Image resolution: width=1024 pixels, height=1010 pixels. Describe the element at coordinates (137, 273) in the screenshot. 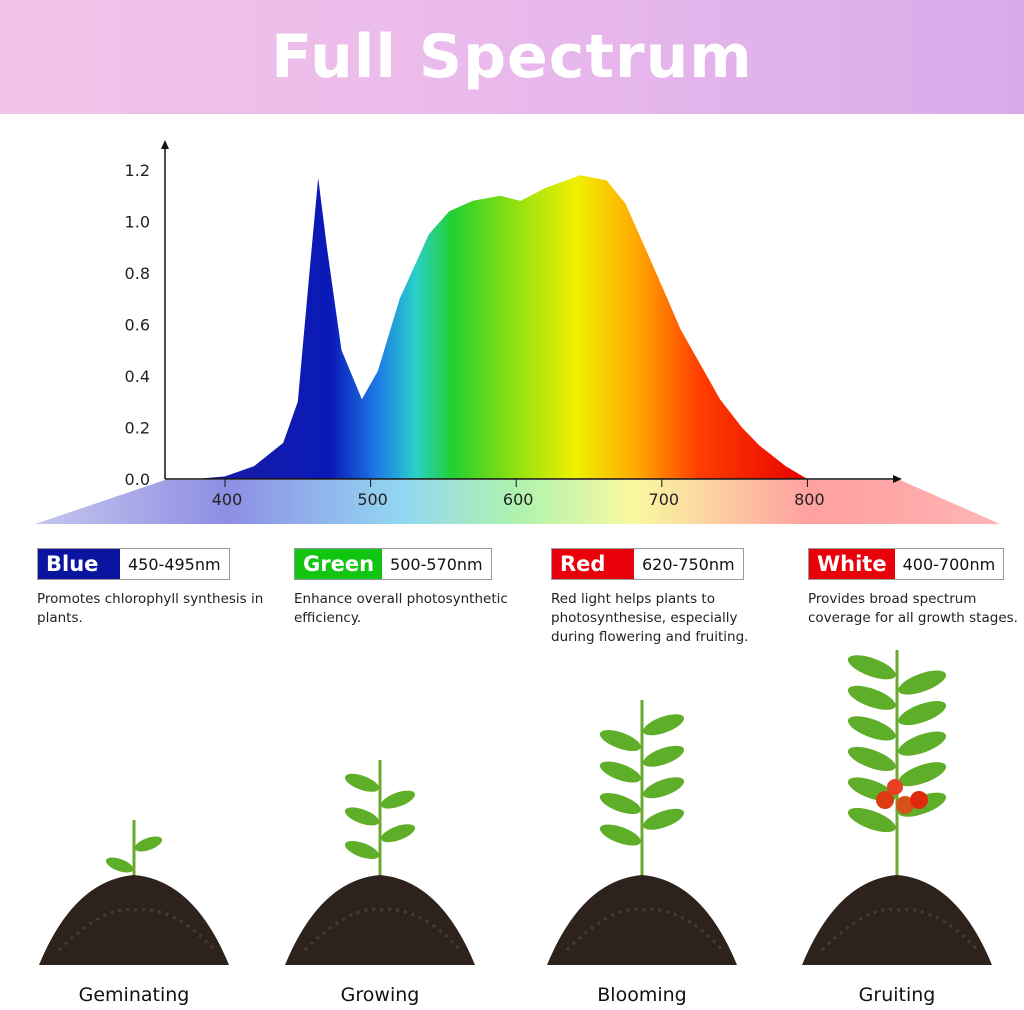

I see `y-tick-label: 0.8` at that location.